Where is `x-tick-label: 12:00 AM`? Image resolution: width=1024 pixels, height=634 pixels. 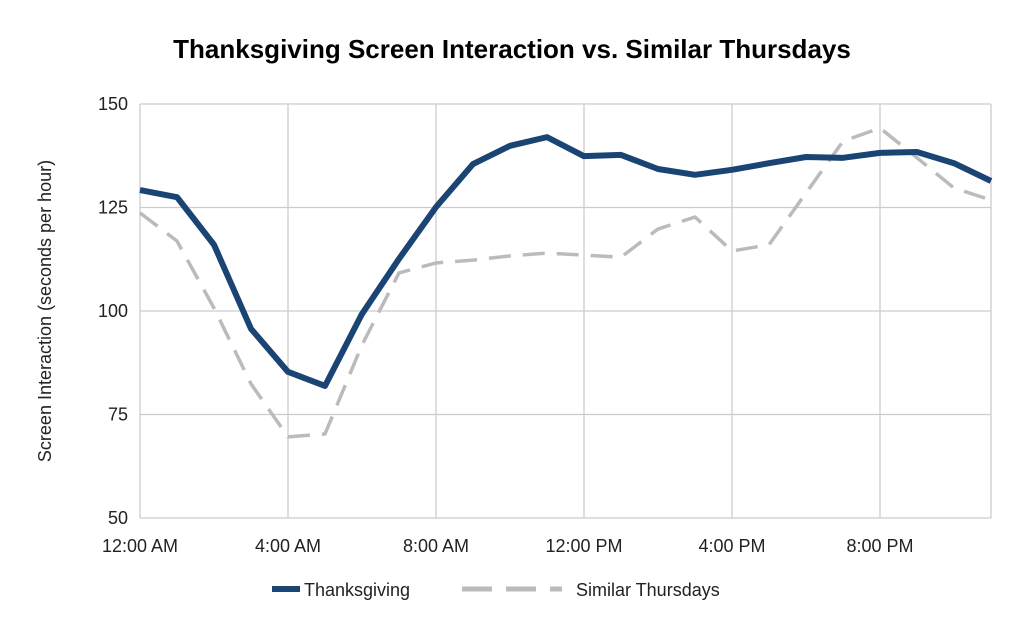 x-tick-label: 12:00 AM is located at coordinates (140, 546).